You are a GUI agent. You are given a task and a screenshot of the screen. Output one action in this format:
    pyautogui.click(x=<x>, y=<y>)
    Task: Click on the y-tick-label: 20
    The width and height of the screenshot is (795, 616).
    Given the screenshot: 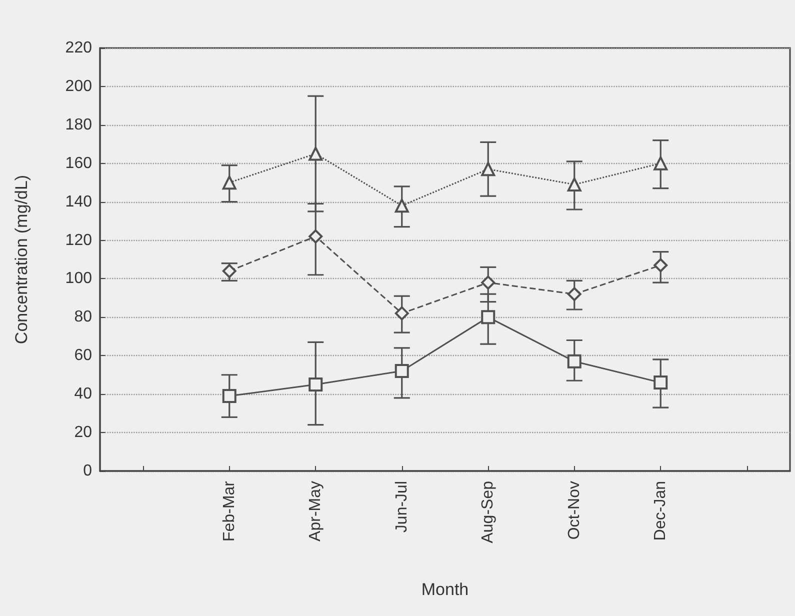 What is the action you would take?
    pyautogui.click(x=83, y=433)
    